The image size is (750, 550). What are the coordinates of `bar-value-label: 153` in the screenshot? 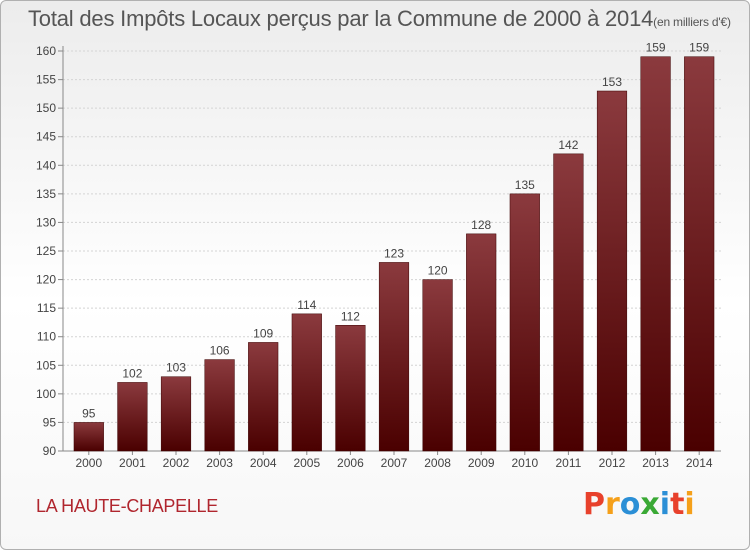 It's located at (612, 82).